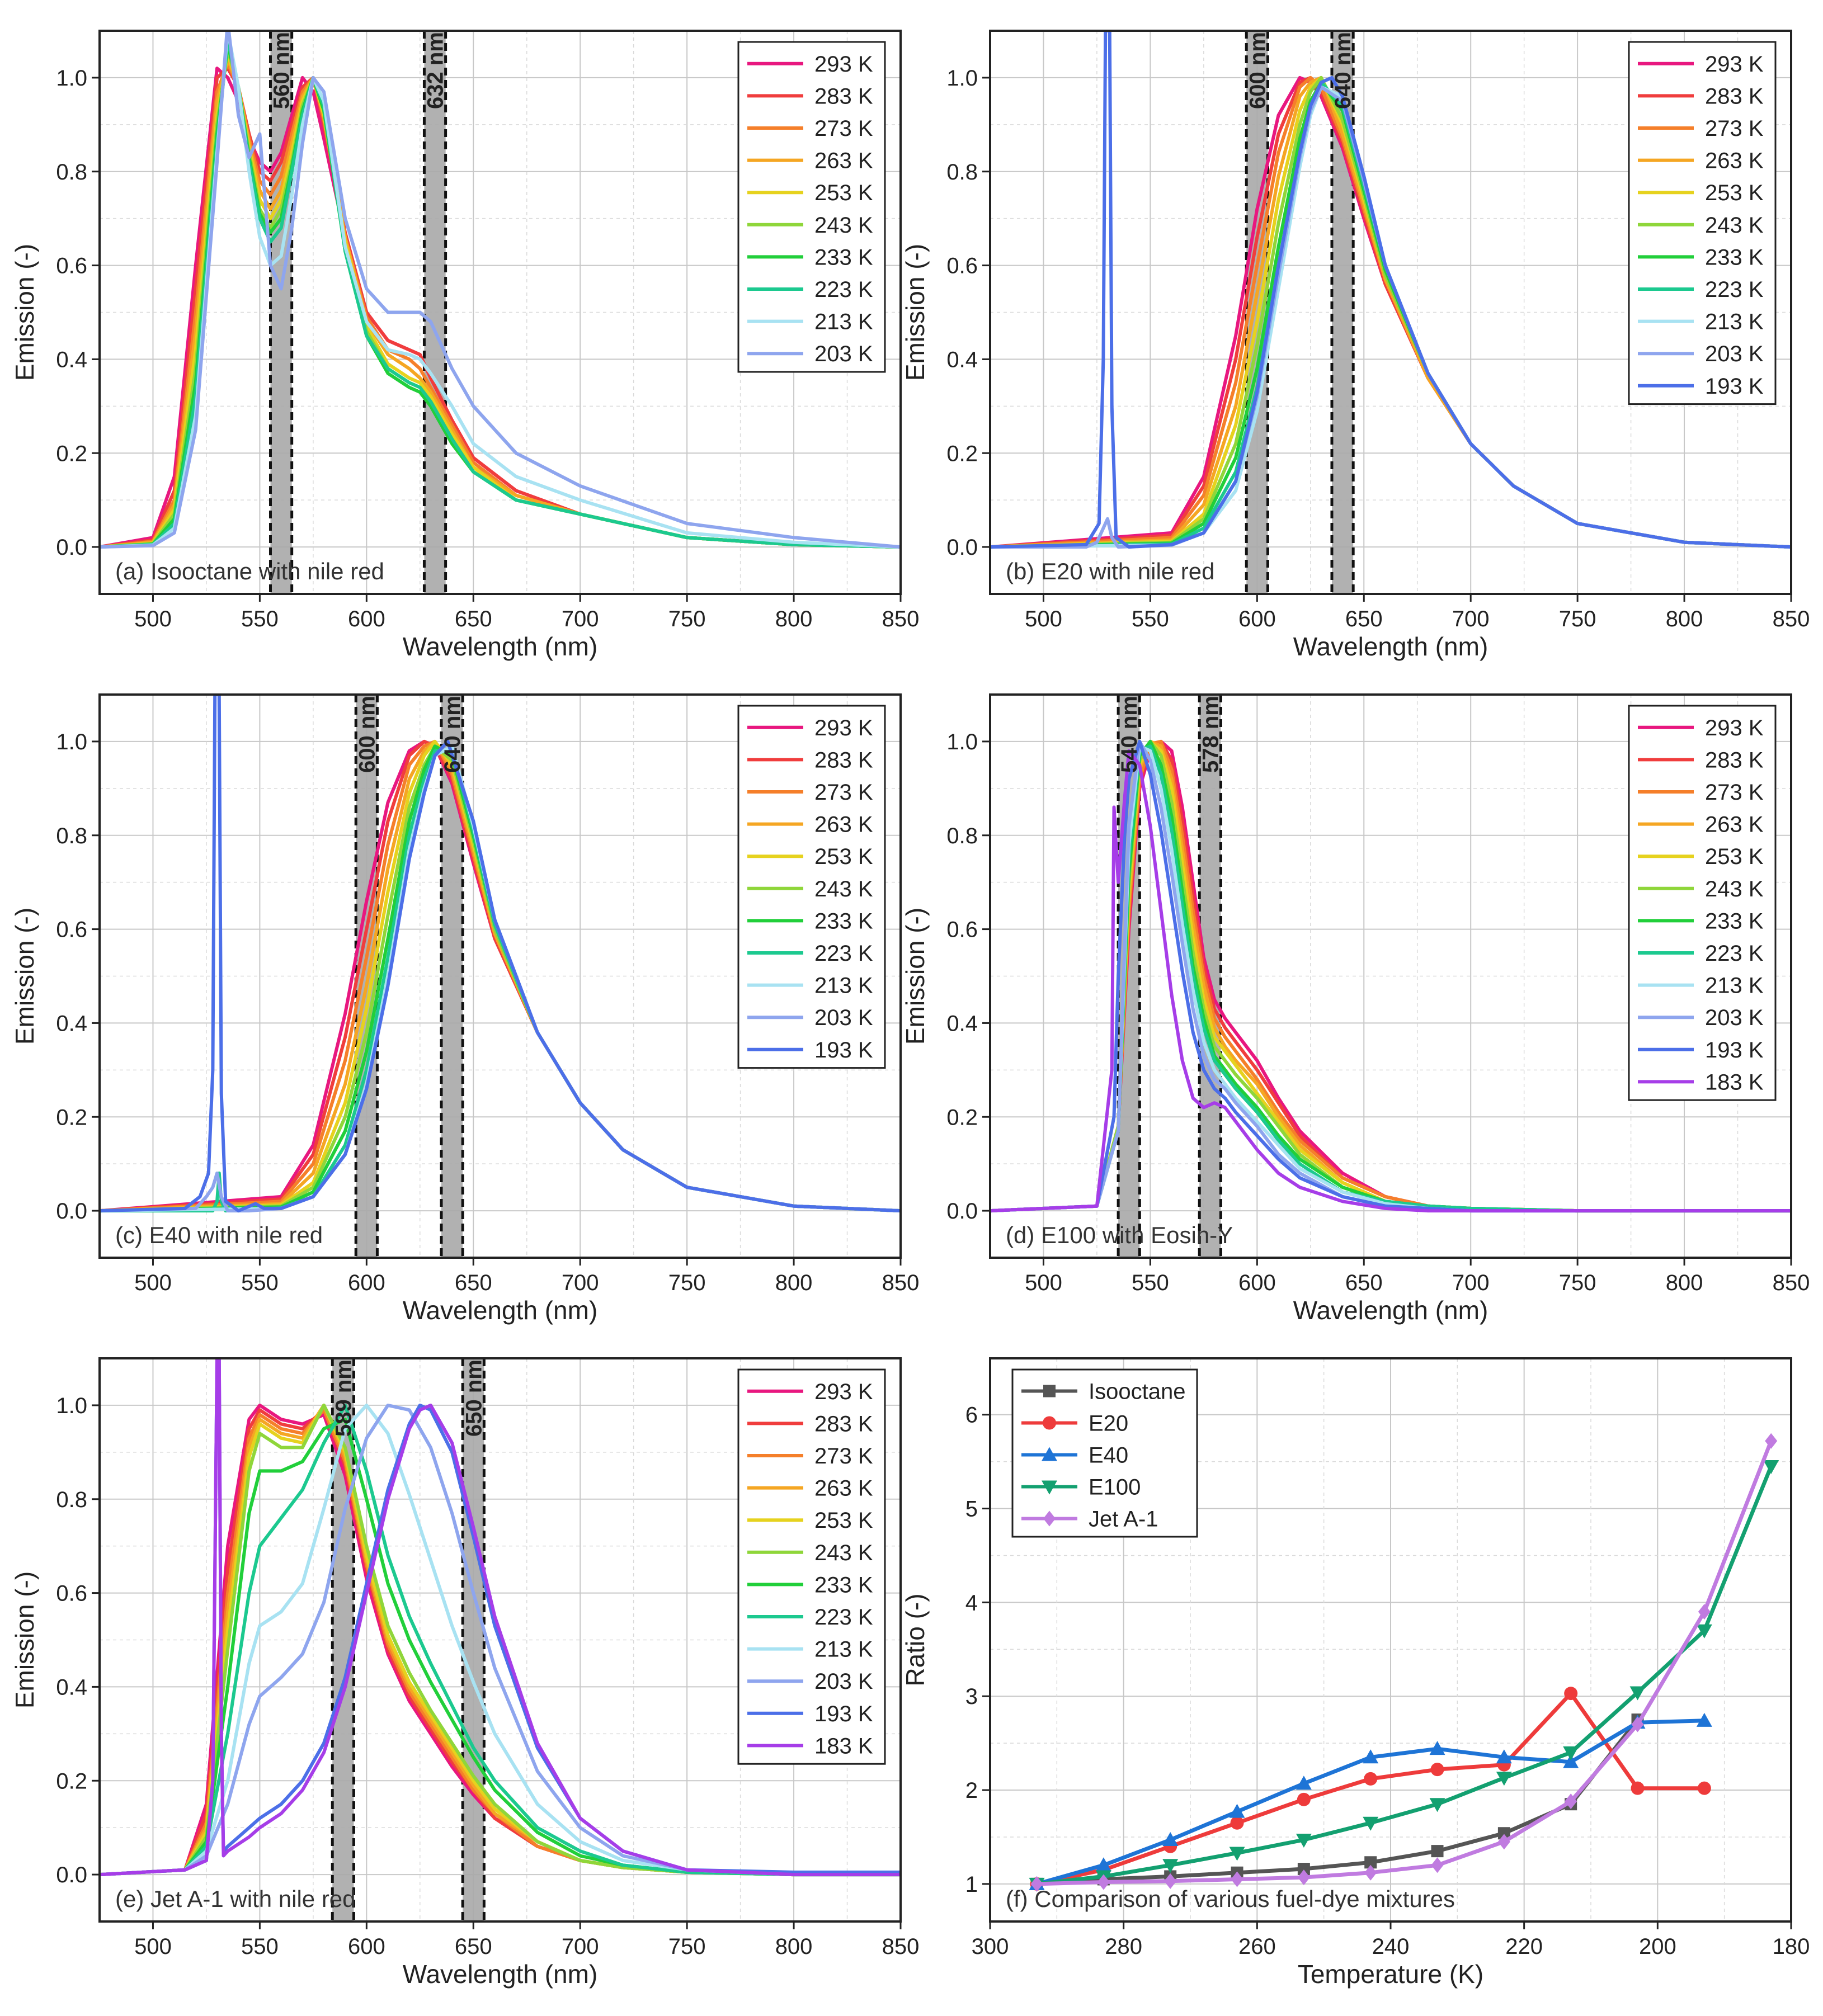 This screenshot has width=1823, height=2016. What do you see at coordinates (474, 1283) in the screenshot?
I see `x-tick-label: 650` at bounding box center [474, 1283].